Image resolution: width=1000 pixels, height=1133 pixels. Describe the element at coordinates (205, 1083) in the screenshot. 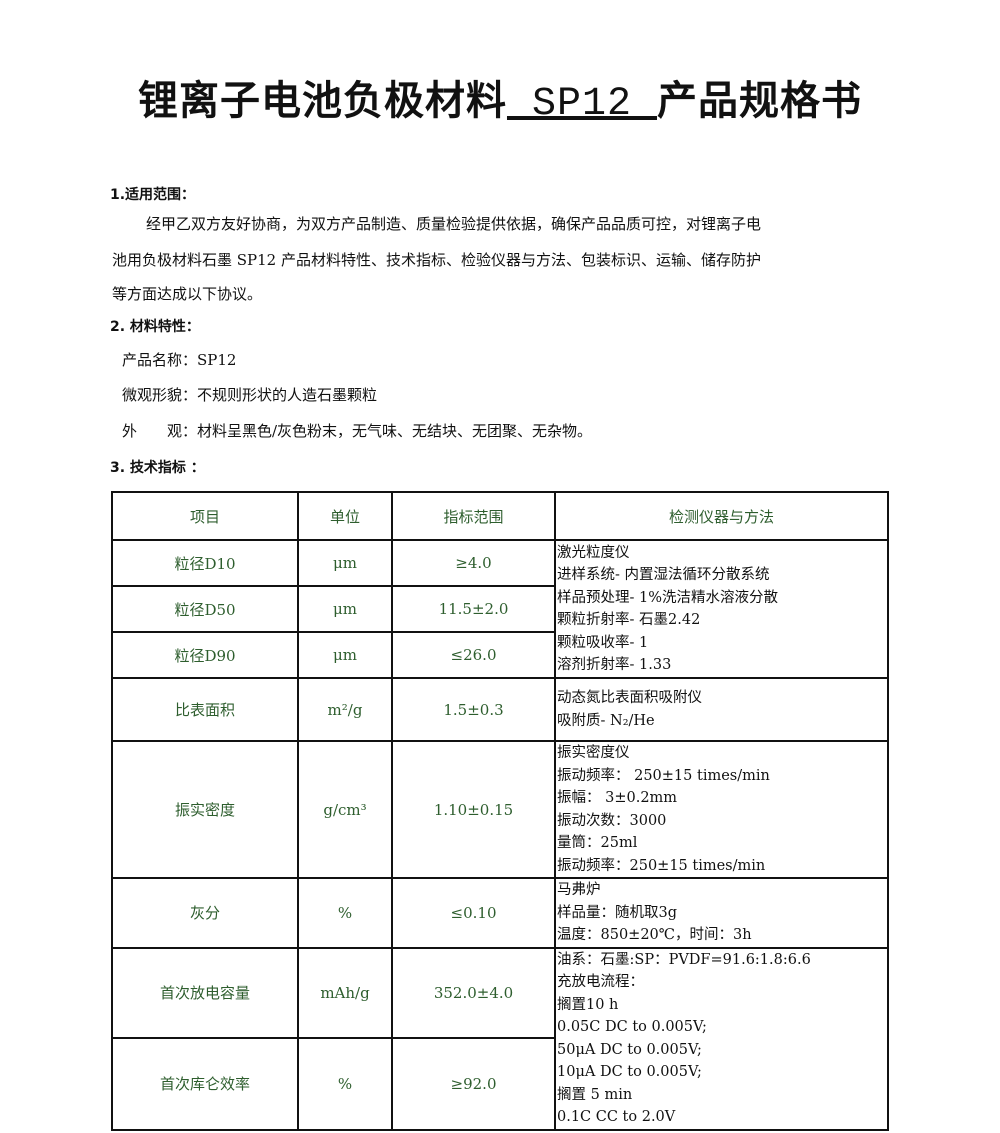

I see `item-cell: 首次库仑效率` at that location.